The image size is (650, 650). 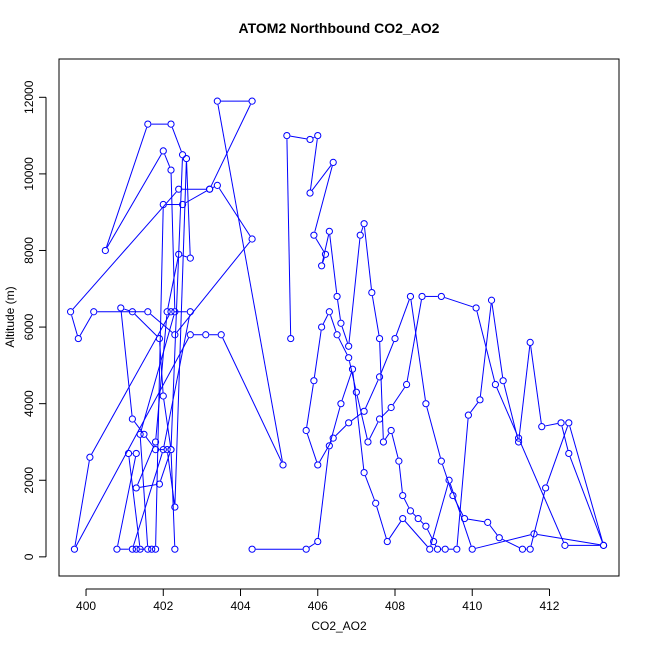 I want to click on y-axis-label: Altitude (m), so click(x=10, y=316).